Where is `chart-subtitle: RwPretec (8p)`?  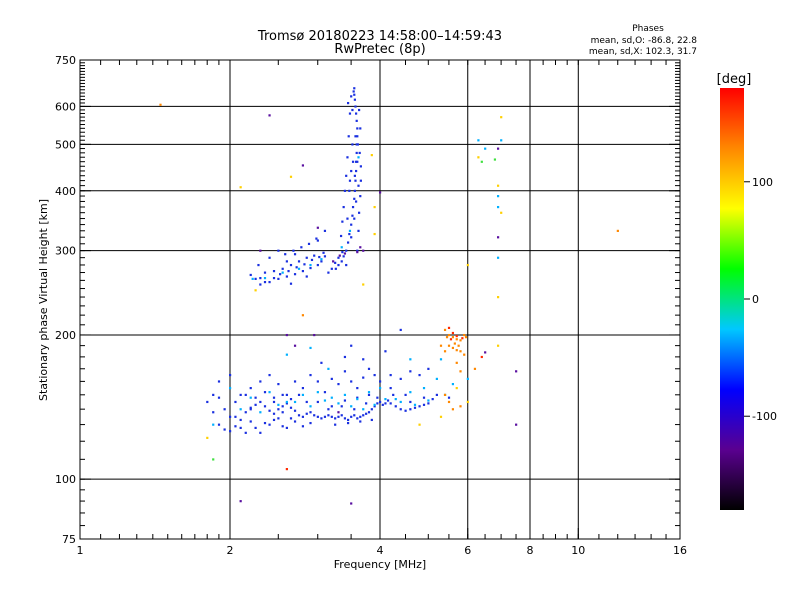
chart-subtitle: RwPretec (8p) is located at coordinates (379, 49).